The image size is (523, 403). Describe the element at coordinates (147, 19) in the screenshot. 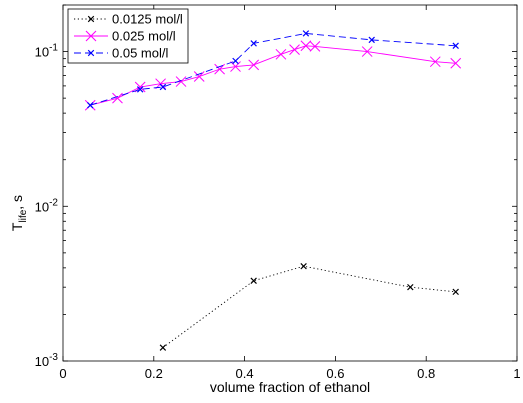

I see `legend-label: 0.0125 mol/l` at that location.